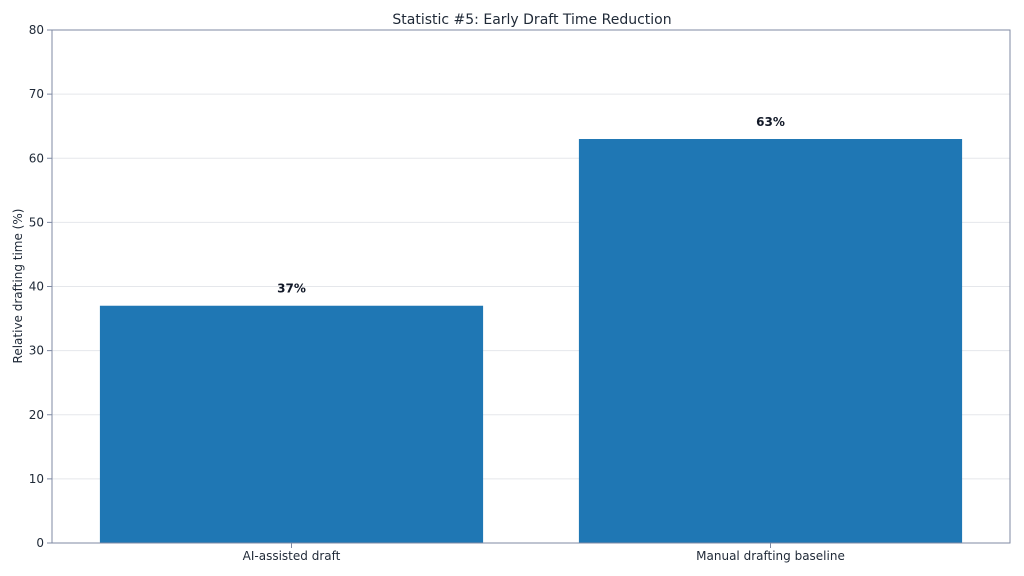 The height and width of the screenshot is (576, 1024). Describe the element at coordinates (770, 556) in the screenshot. I see `x-tick-label: Manual drafting baseline` at that location.